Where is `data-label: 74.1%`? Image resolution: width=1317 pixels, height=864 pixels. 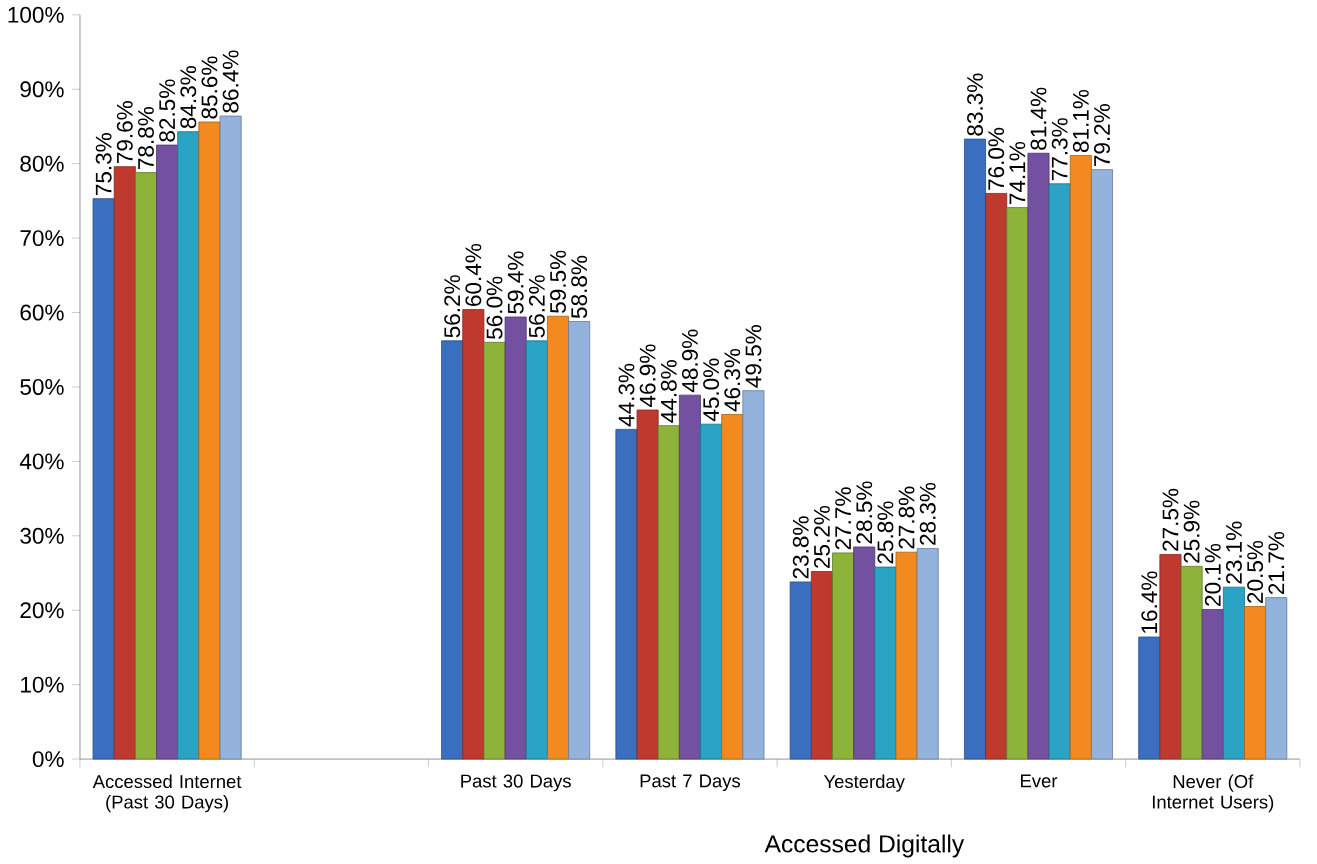 data-label: 74.1% is located at coordinates (1017, 172).